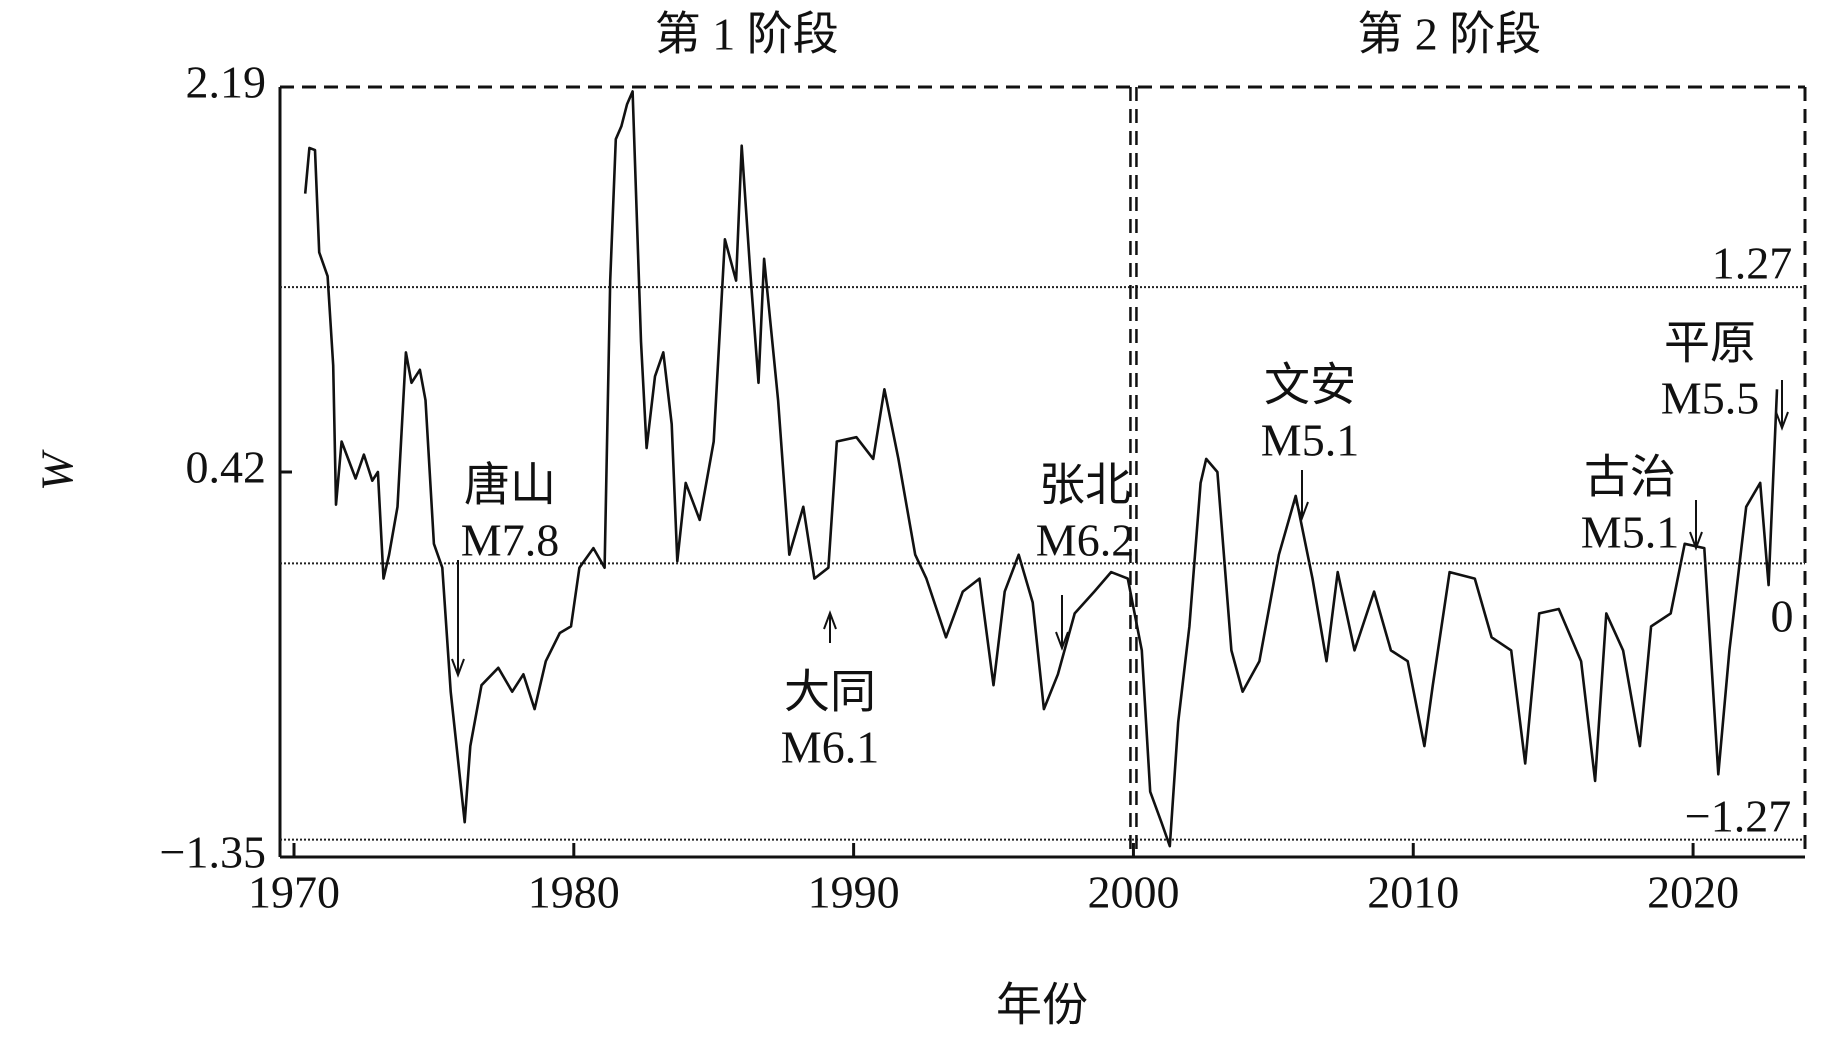 Image resolution: width=1843 pixels, height=1041 pixels. Describe the element at coordinates (1449, 34) in the screenshot. I see `phase-label: 第 2 阶段` at that location.